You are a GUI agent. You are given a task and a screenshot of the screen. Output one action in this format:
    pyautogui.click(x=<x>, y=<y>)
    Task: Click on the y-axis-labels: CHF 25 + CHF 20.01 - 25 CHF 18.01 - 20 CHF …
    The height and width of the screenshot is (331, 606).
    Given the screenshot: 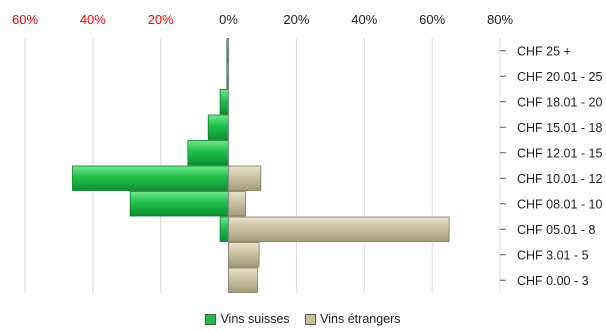 What is the action you would take?
    pyautogui.click(x=551, y=166)
    